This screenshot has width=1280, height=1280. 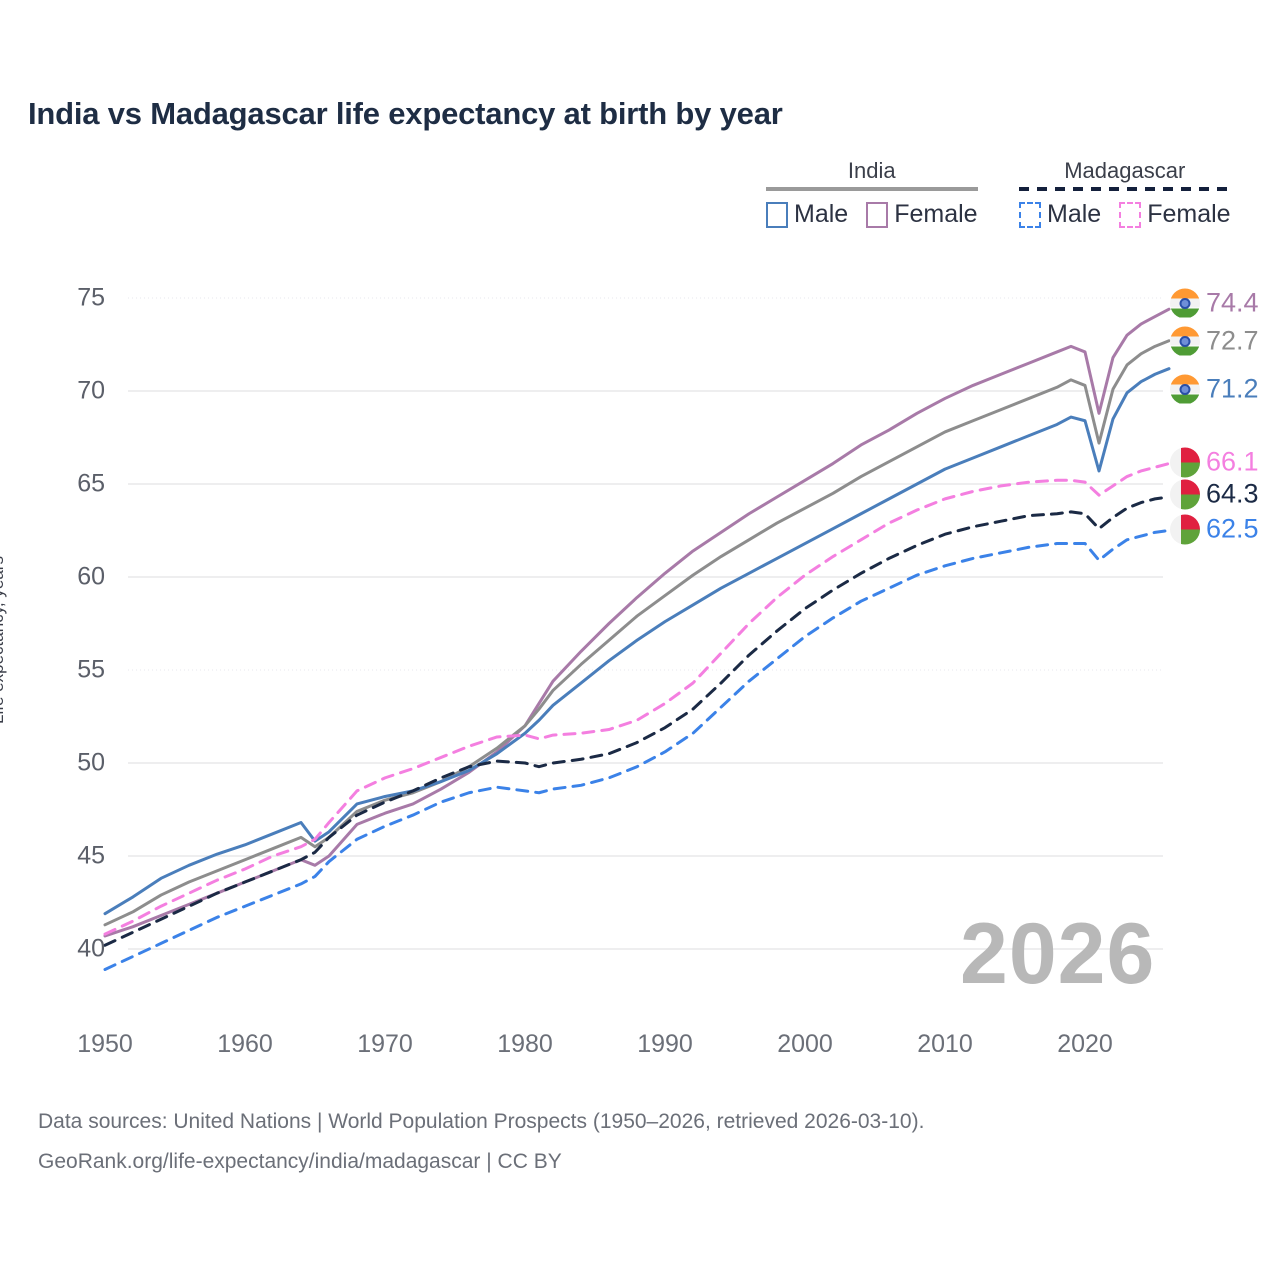 I want to click on y-axis-tick-label: 40, so click(x=91, y=948).